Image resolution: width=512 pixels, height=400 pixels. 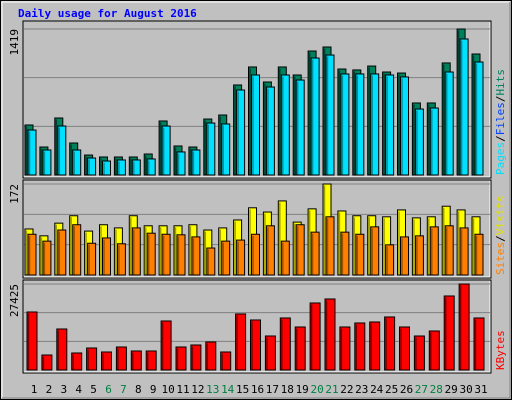 What do you see at coordinates (480, 389) in the screenshot?
I see `x-tick-label: 31` at bounding box center [480, 389].